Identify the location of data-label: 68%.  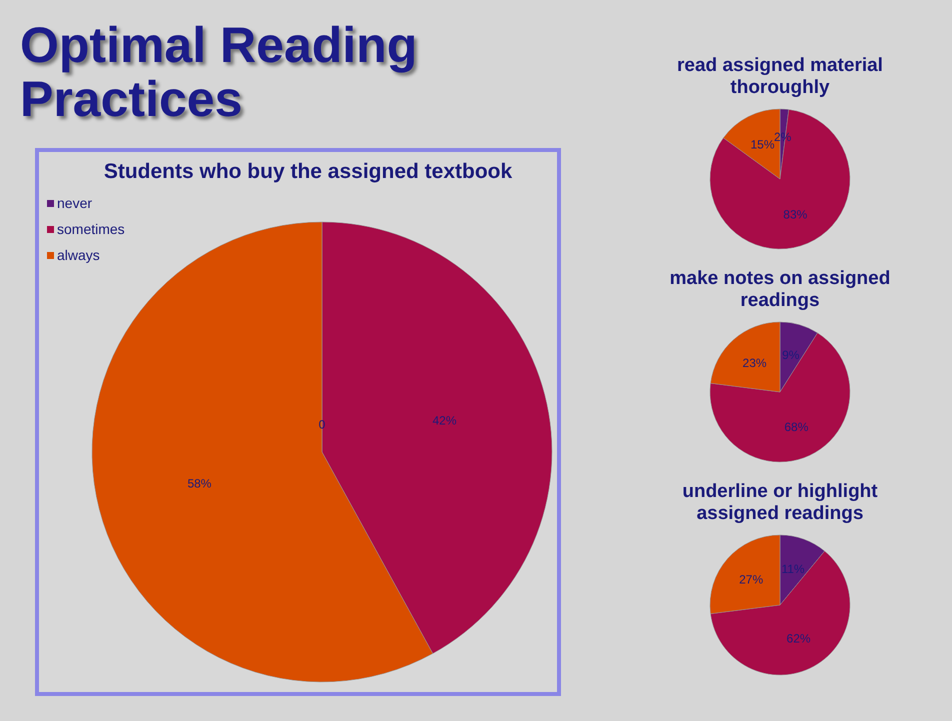
(796, 427).